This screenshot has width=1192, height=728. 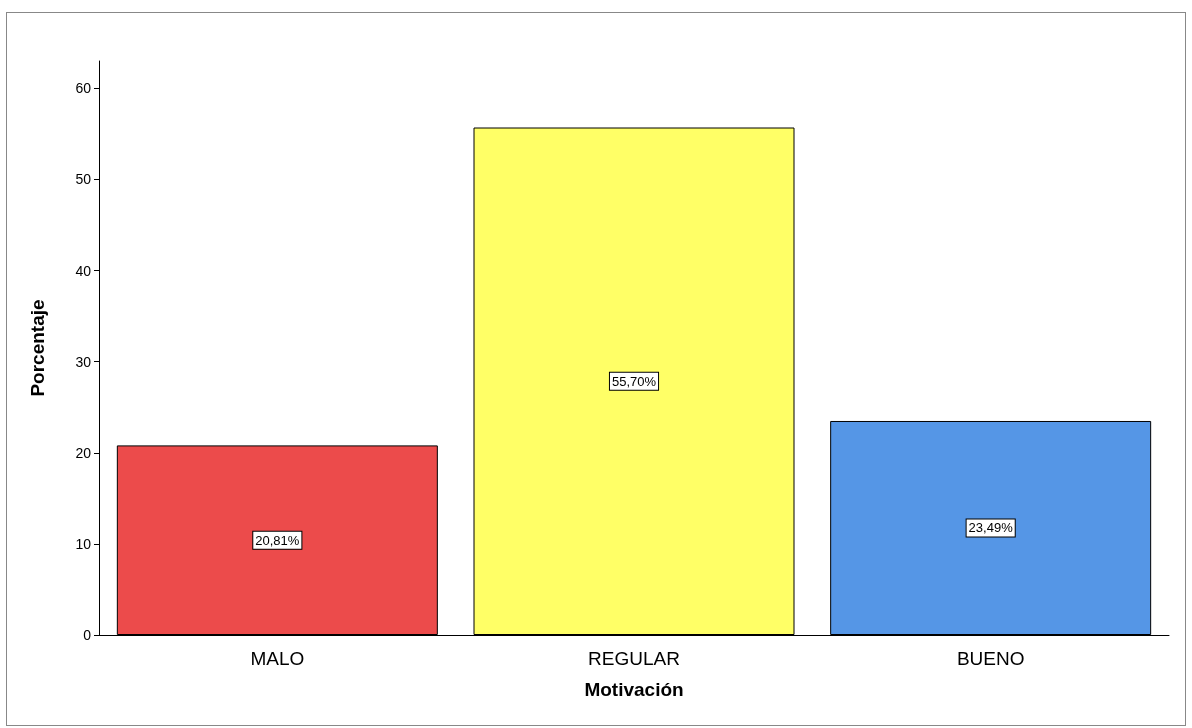 What do you see at coordinates (83, 179) in the screenshot?
I see `y-tick-label: 50` at bounding box center [83, 179].